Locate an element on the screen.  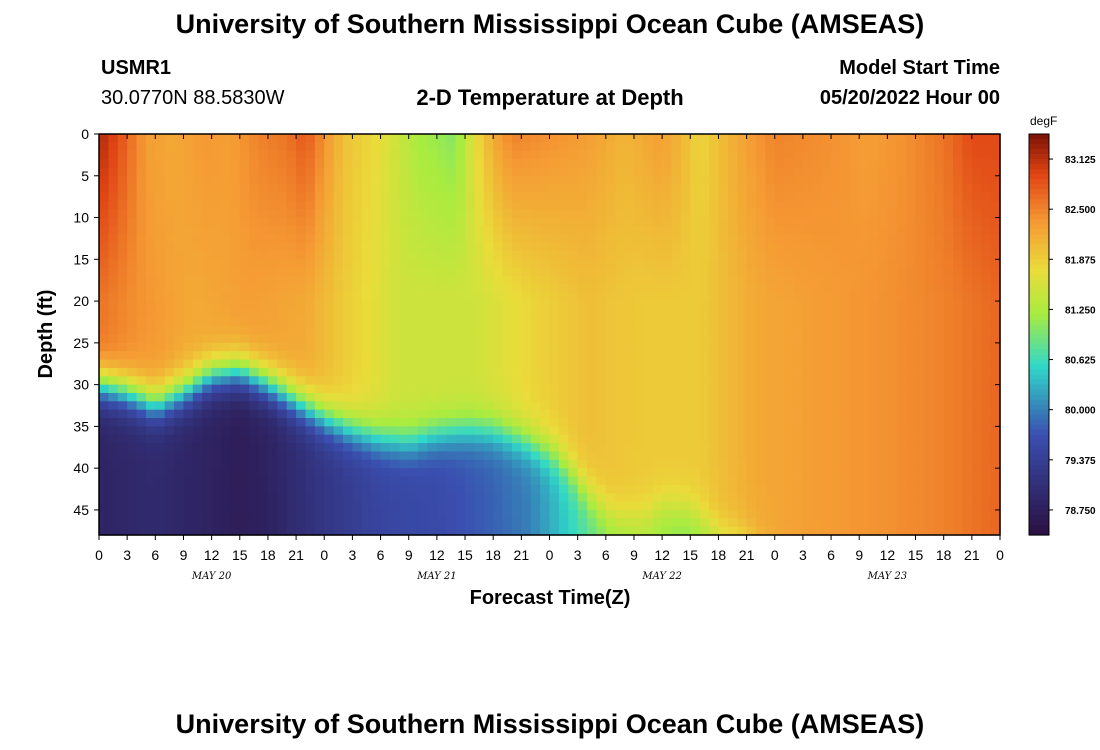
x-tick-label: 3 is located at coordinates (803, 555).